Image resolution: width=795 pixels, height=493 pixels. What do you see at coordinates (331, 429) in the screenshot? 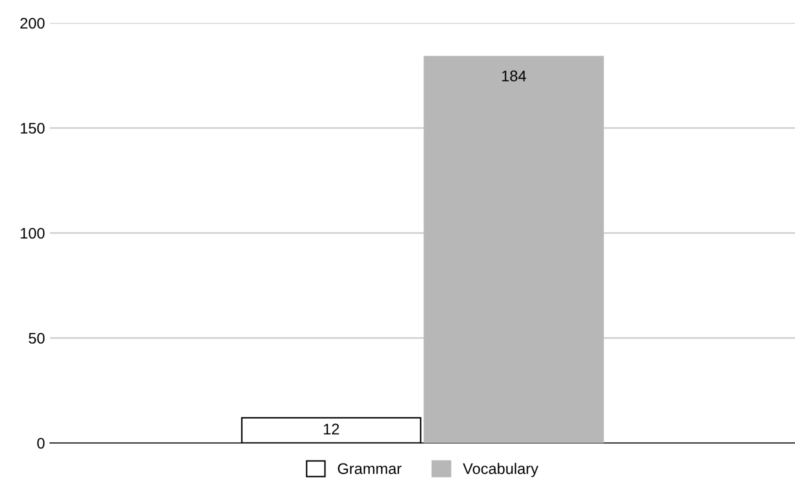
I see `data-label: 12` at bounding box center [331, 429].